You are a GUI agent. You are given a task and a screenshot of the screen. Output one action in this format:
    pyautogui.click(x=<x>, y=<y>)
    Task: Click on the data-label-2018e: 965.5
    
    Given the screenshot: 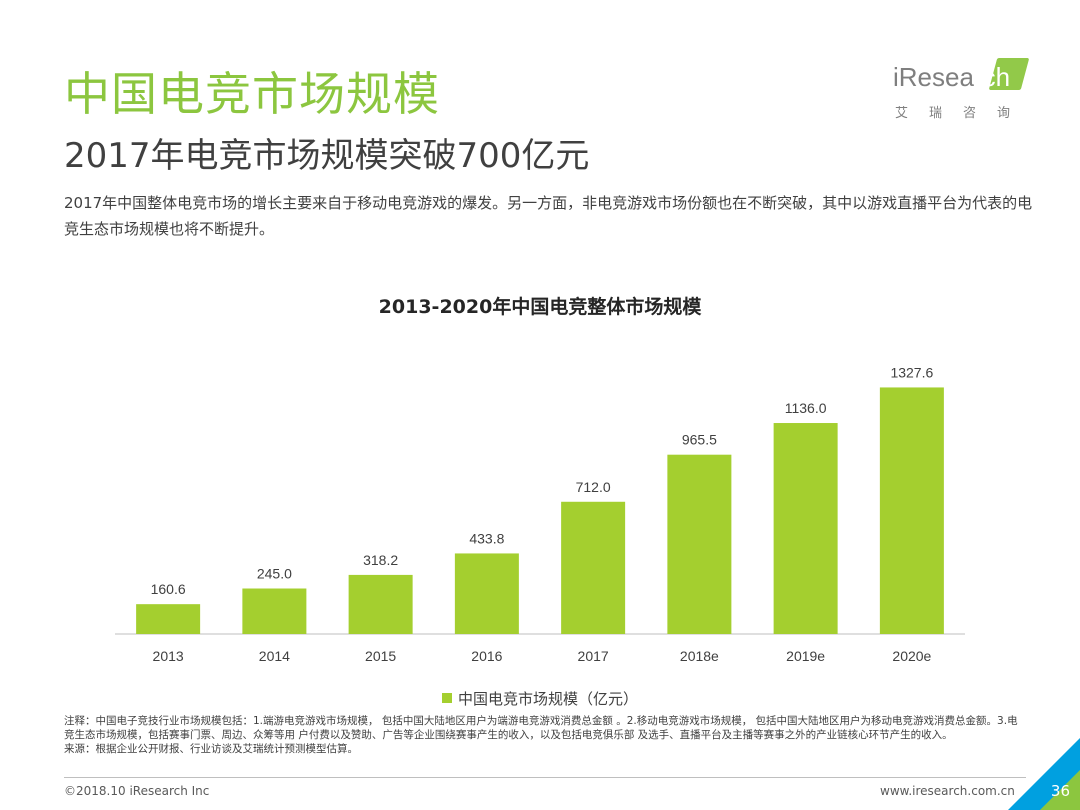 What is the action you would take?
    pyautogui.click(x=699, y=440)
    